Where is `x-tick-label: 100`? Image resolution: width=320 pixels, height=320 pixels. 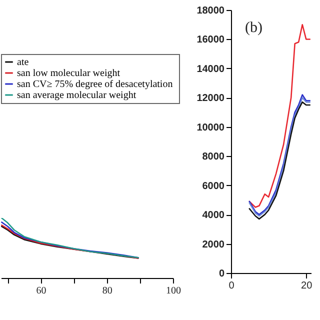 x-tick-label: 100 is located at coordinates (173, 291).